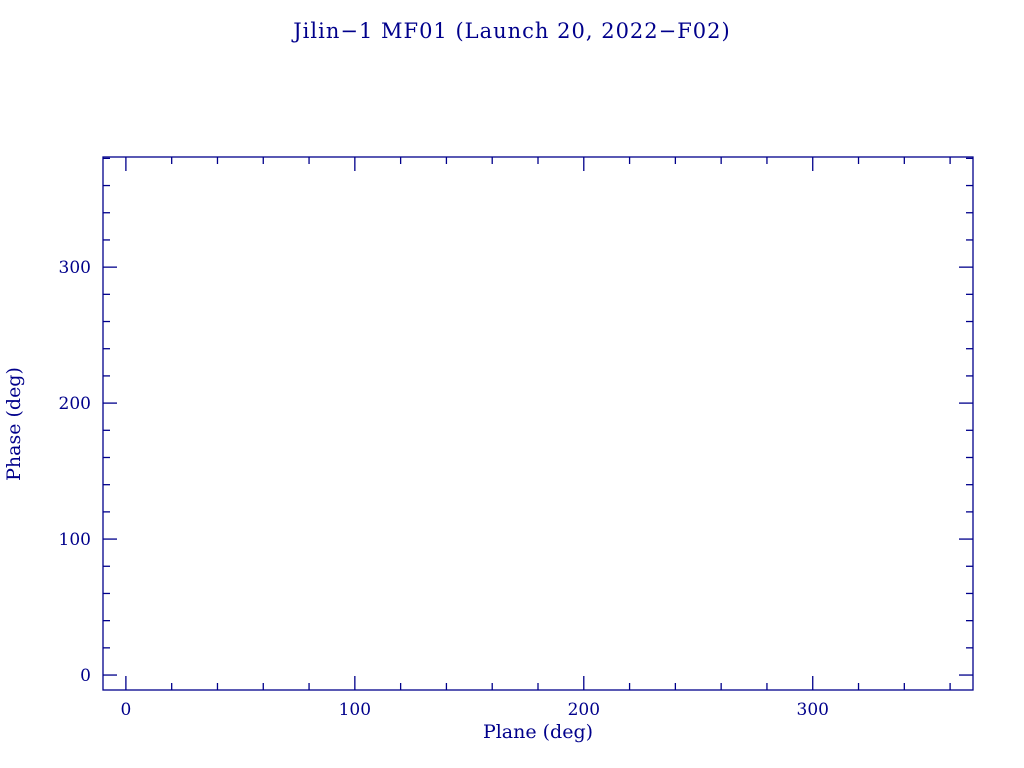 This screenshot has width=1024, height=768. I want to click on chart-title: Jilin−1 MF01 (Launch 20, 2022−F02), so click(510, 31).